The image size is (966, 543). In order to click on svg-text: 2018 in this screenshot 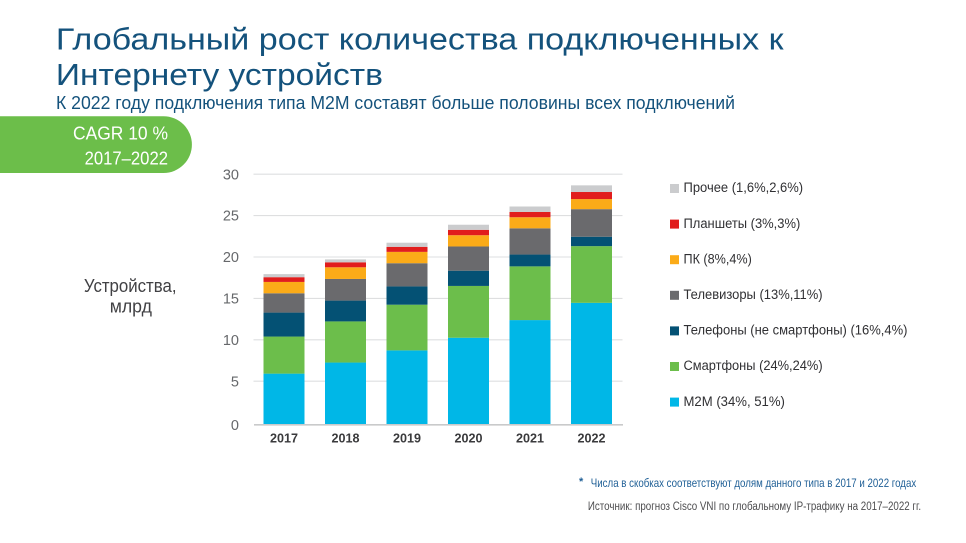, I will do `click(346, 437)`.